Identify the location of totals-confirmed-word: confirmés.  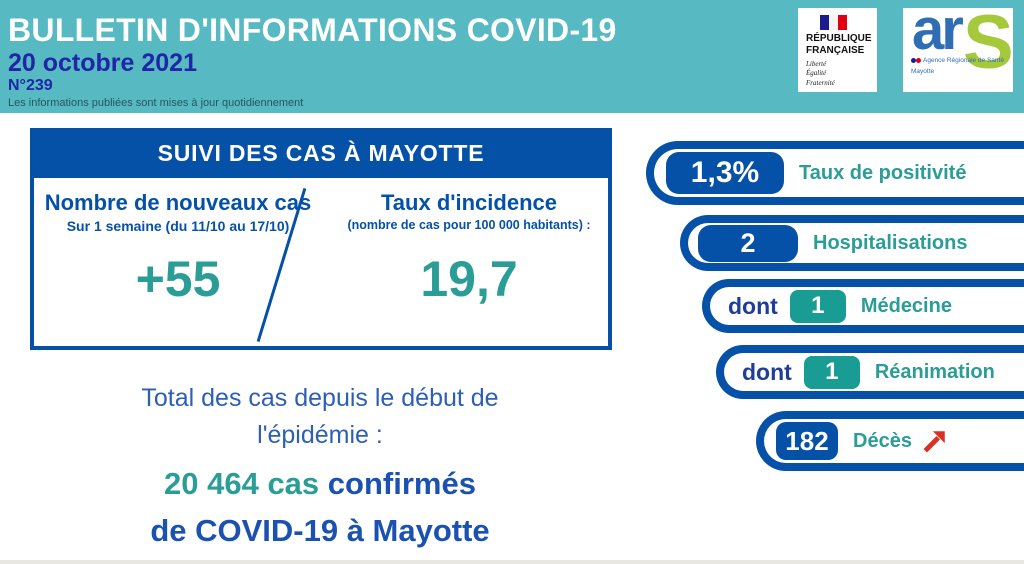
(401, 483).